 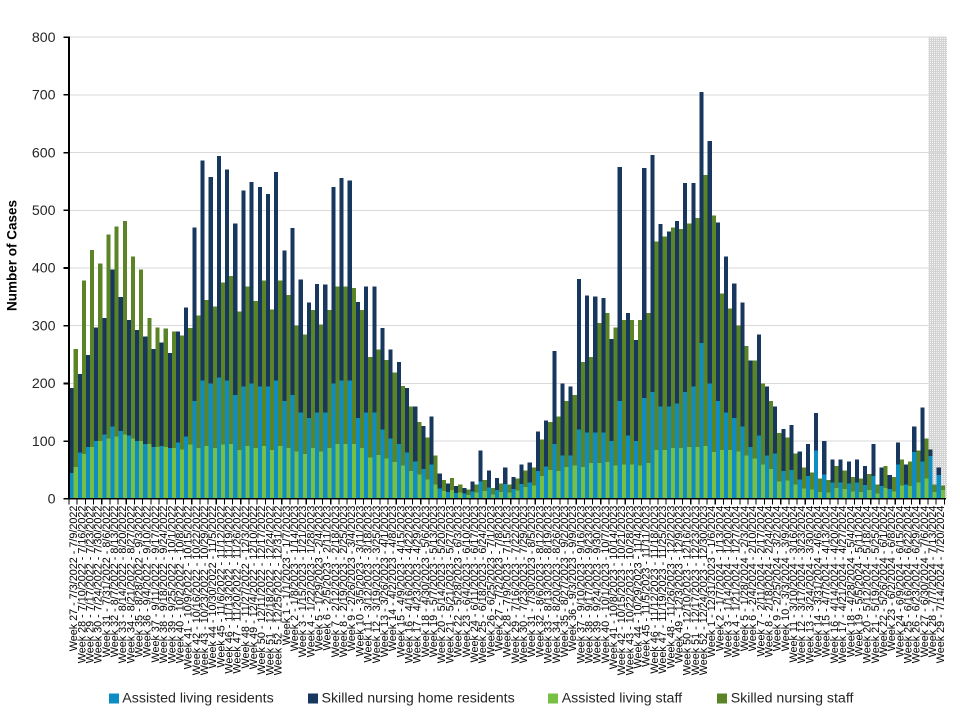 I want to click on svg-text:Week 37 - 9/10/2023 - 9/16/202: Week 37 - 9/10/2023 - 9/16/2023, so click(x=581, y=585).